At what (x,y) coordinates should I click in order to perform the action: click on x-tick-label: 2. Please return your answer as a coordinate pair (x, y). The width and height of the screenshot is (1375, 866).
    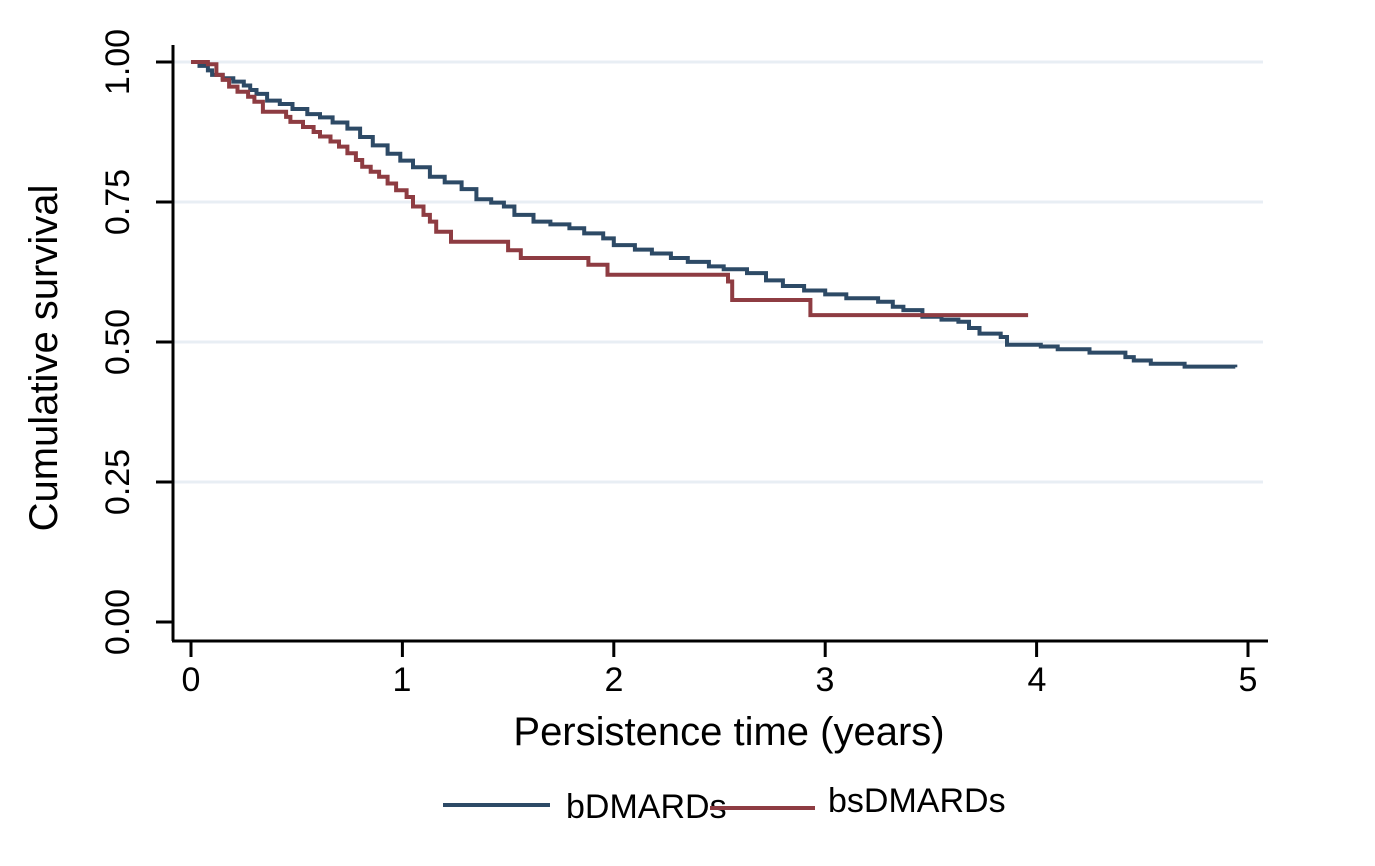
    Looking at the image, I should click on (614, 680).